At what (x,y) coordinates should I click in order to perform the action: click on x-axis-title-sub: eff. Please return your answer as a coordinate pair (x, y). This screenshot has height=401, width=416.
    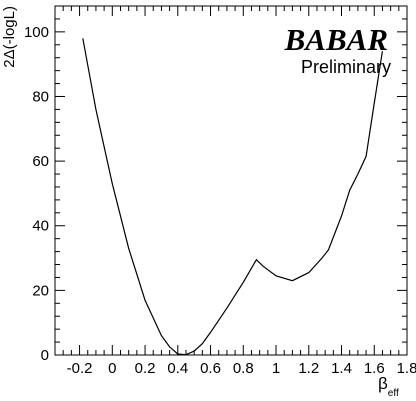
    Looking at the image, I should click on (393, 393).